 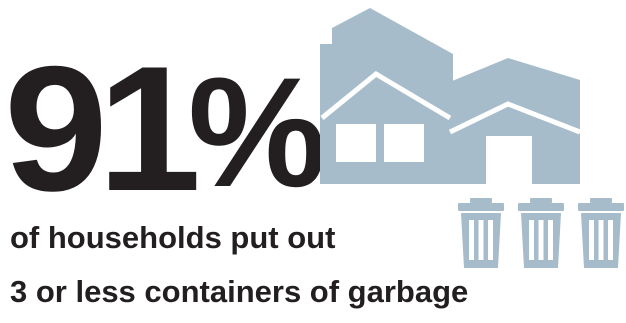 I want to click on garbage-bins, so click(x=541, y=233).